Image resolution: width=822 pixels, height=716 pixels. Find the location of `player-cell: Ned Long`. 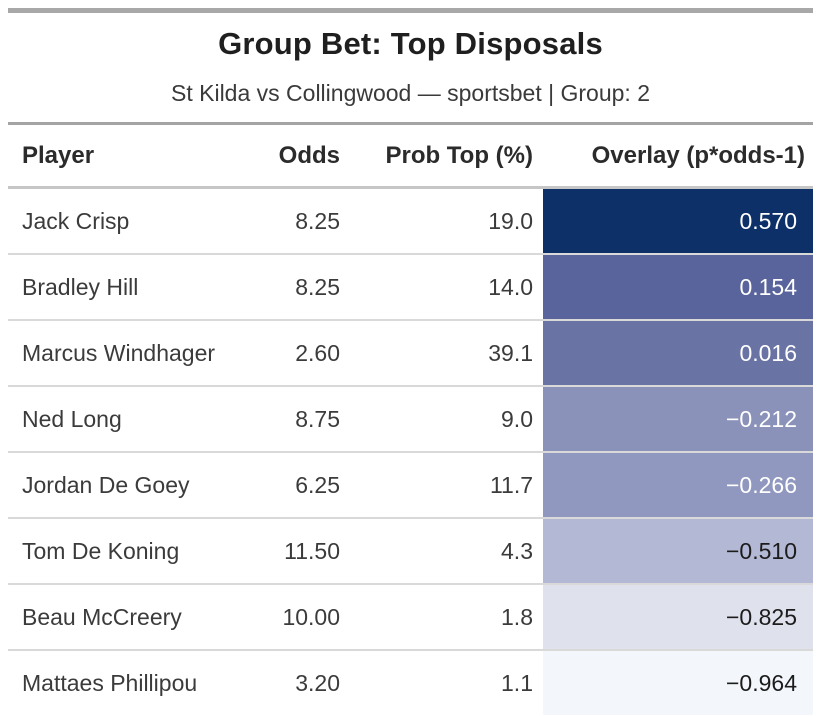

player-cell: Ned Long is located at coordinates (129, 419).